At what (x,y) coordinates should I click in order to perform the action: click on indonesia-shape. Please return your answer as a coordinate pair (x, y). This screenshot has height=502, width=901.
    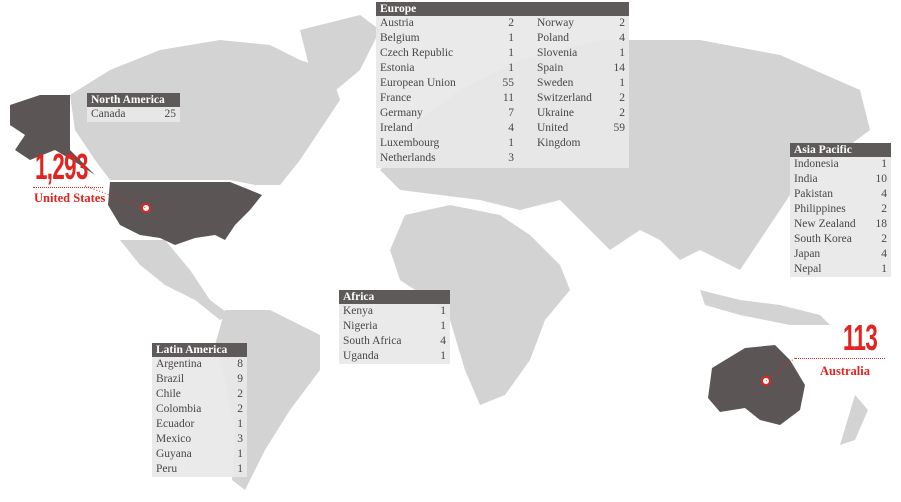
    Looking at the image, I should click on (765, 307).